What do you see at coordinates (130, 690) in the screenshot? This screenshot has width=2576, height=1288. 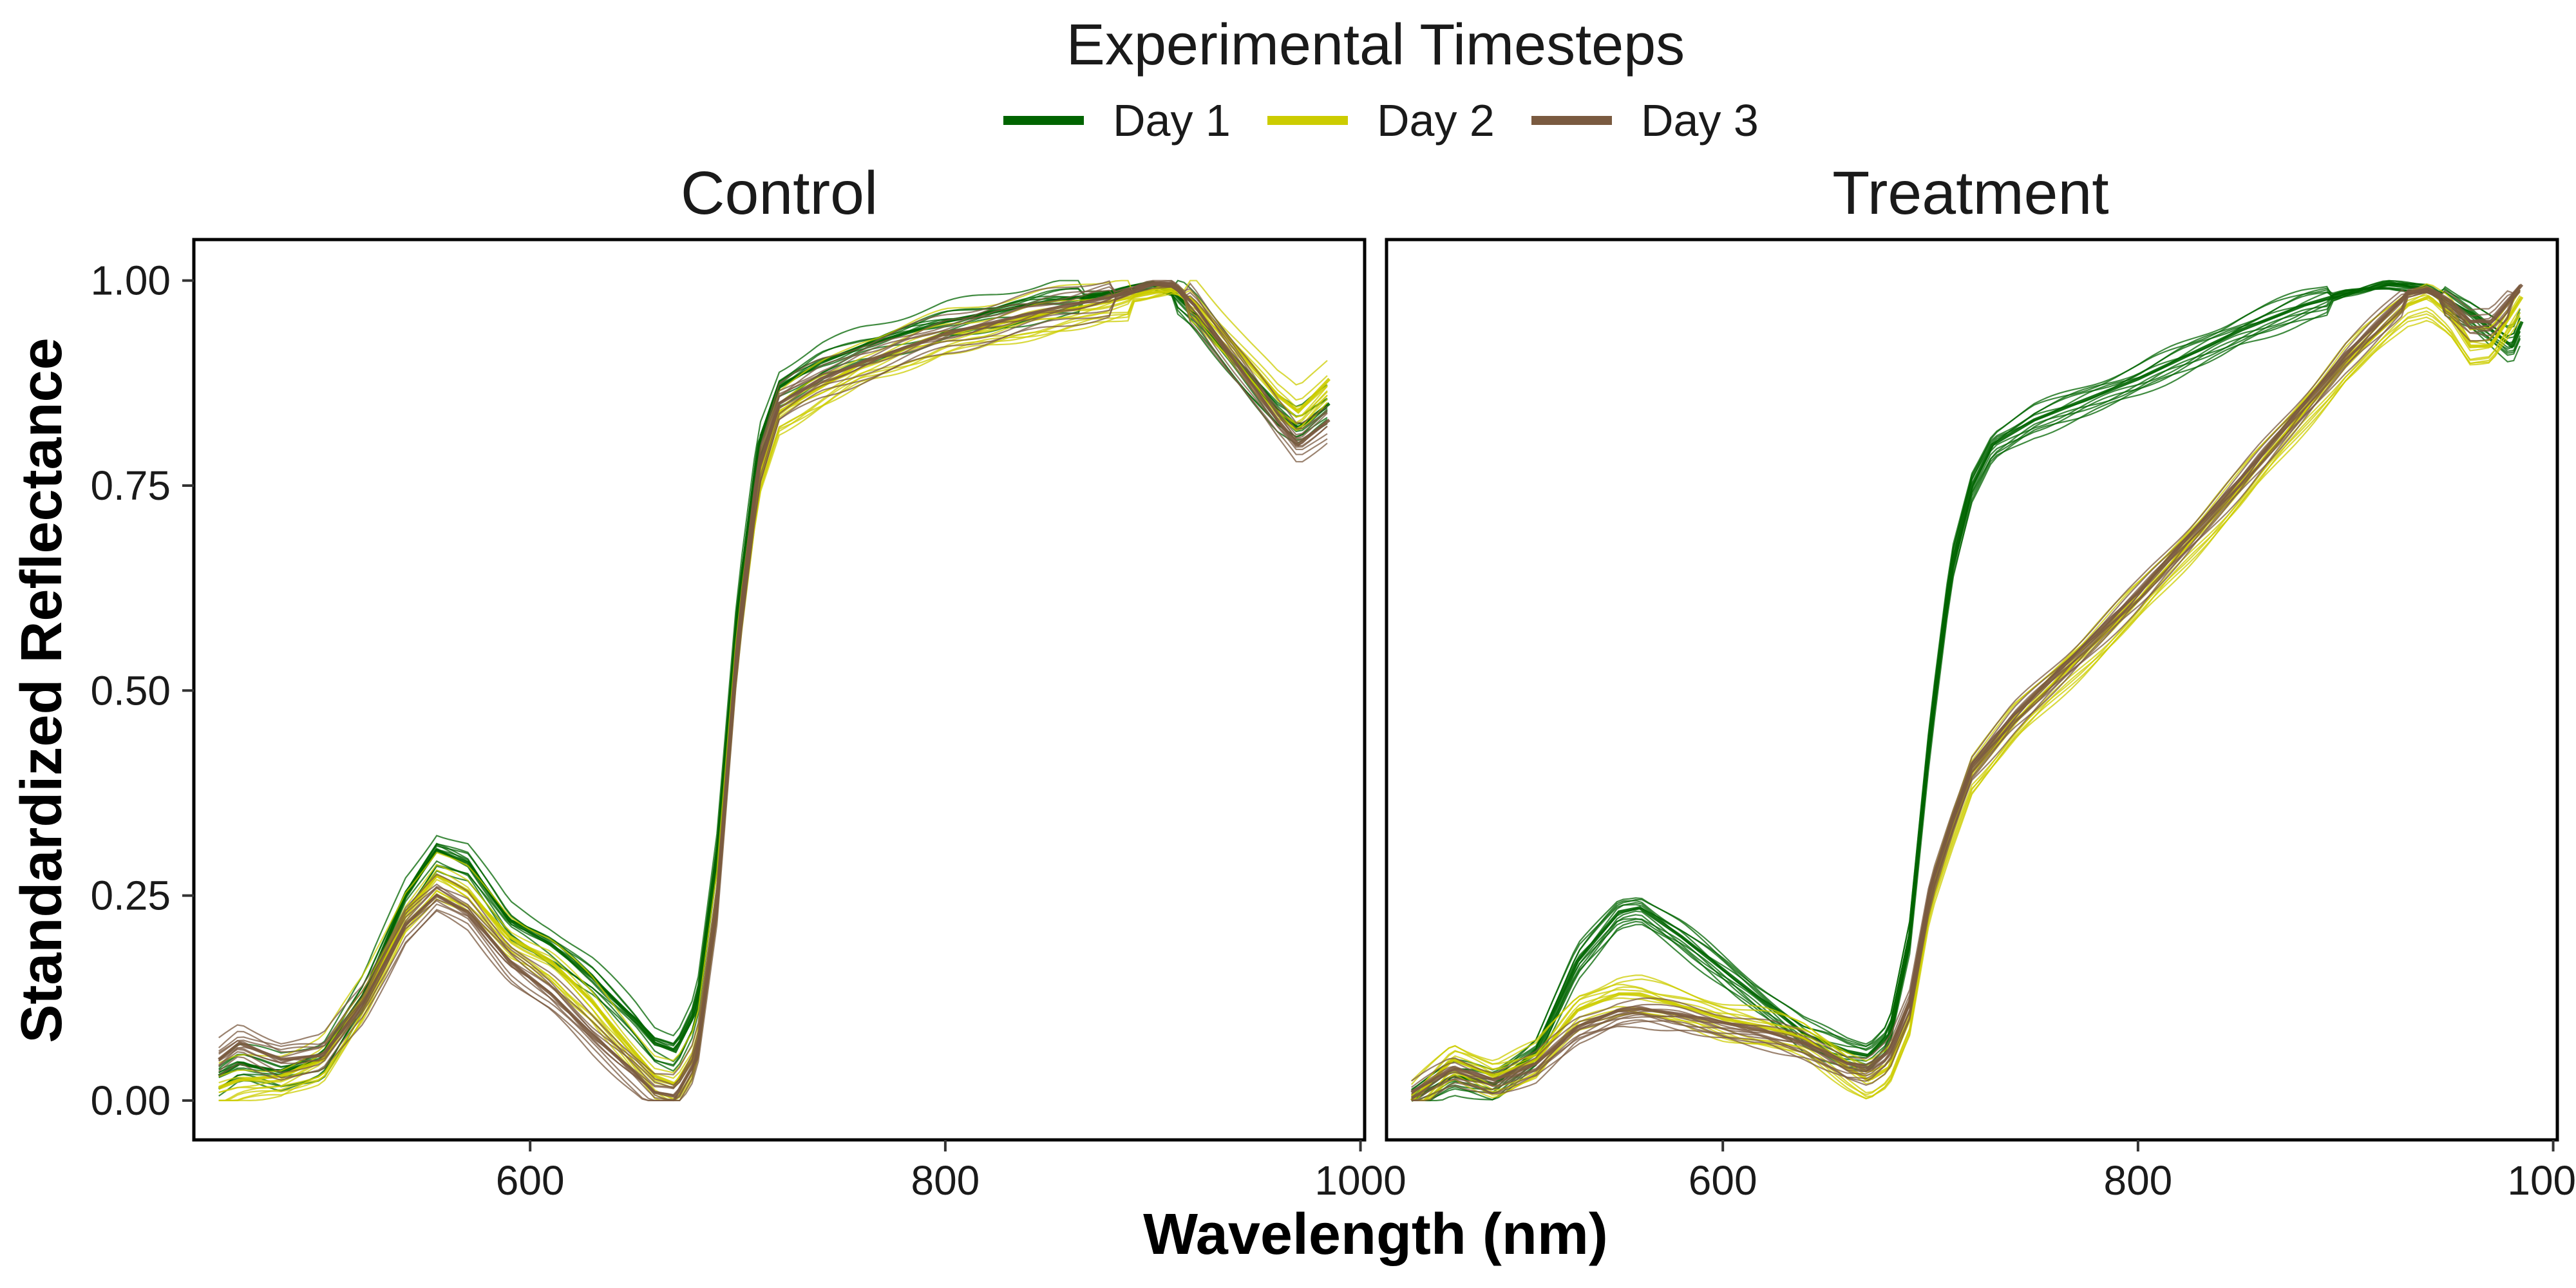 I see `y-tick-label: 0.50` at bounding box center [130, 690].